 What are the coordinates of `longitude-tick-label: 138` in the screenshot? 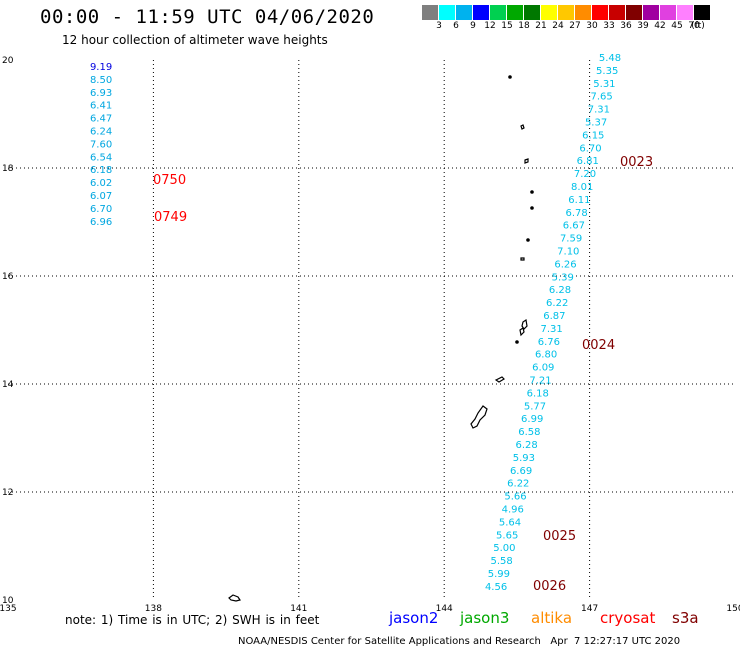 It's located at (153, 609).